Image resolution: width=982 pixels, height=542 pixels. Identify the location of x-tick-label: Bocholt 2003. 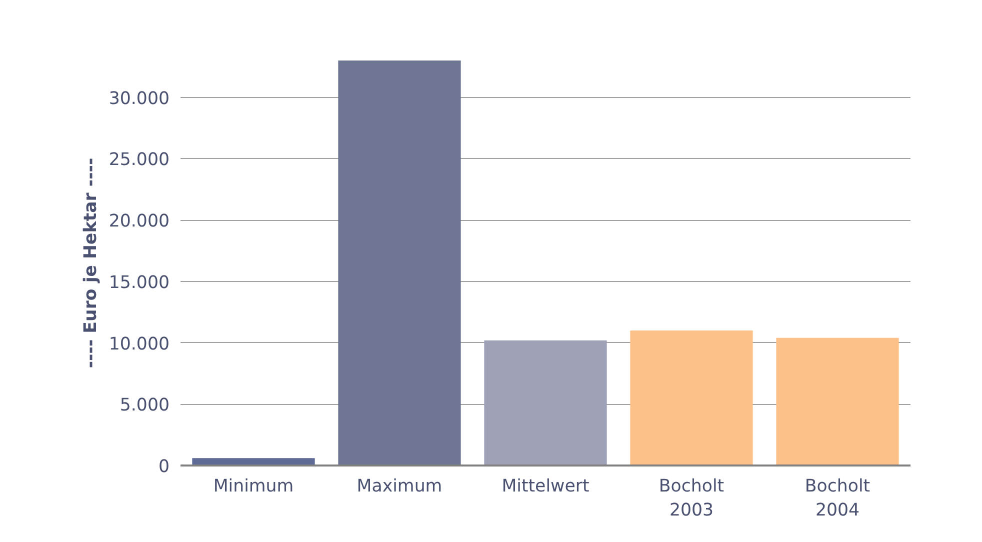
(691, 498).